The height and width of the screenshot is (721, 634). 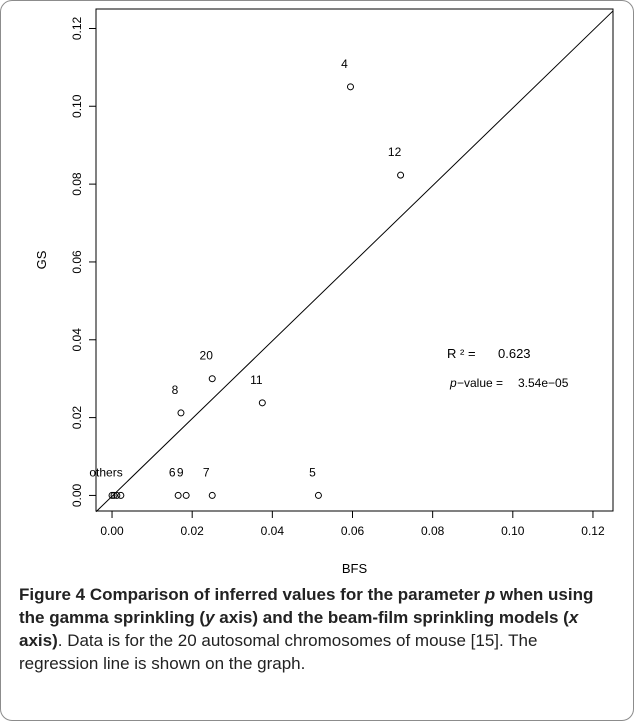 What do you see at coordinates (256, 380) in the screenshot?
I see `point-label: 11` at bounding box center [256, 380].